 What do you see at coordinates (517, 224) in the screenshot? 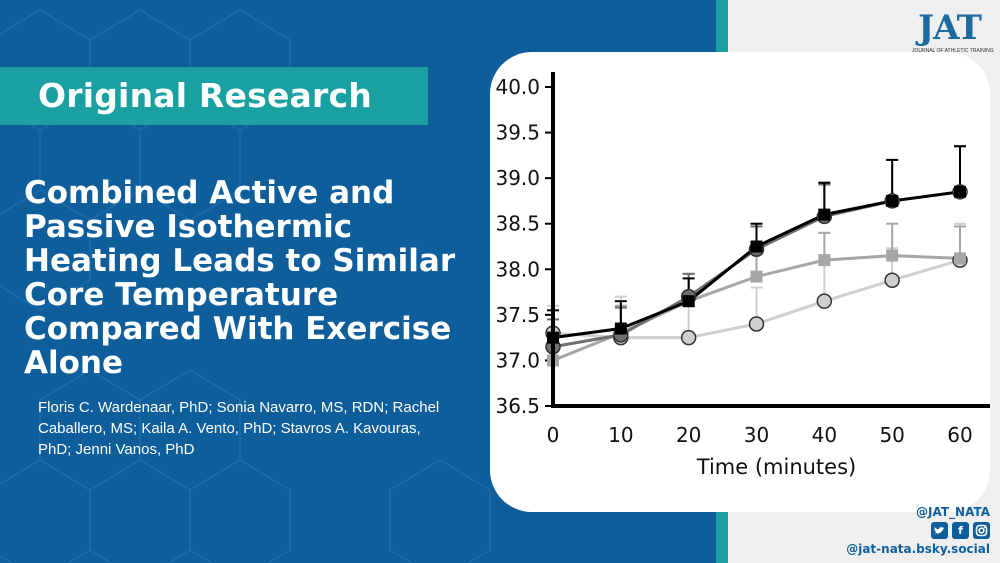
I see `y-tick-label: 38.5` at bounding box center [517, 224].